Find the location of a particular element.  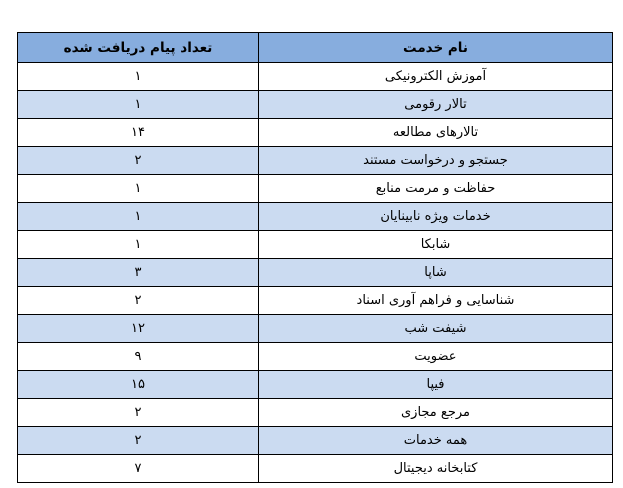

table-row: شناسایی و فراهم آوری اسناد ۲ is located at coordinates (315, 300).